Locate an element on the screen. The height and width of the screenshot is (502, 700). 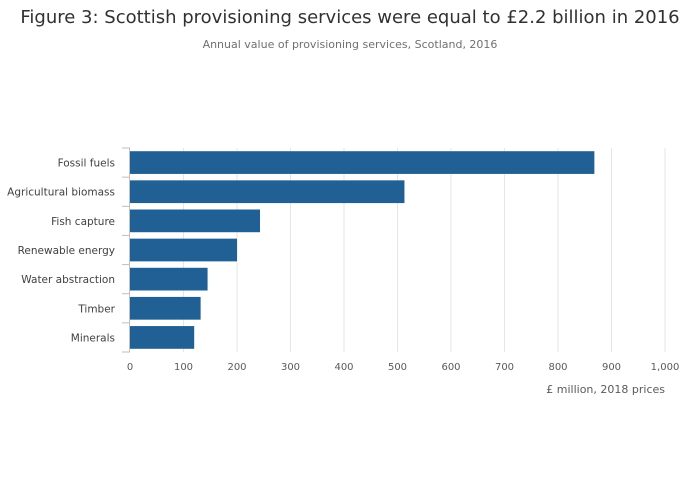
y-category-label: Fossil fuels is located at coordinates (86, 164).